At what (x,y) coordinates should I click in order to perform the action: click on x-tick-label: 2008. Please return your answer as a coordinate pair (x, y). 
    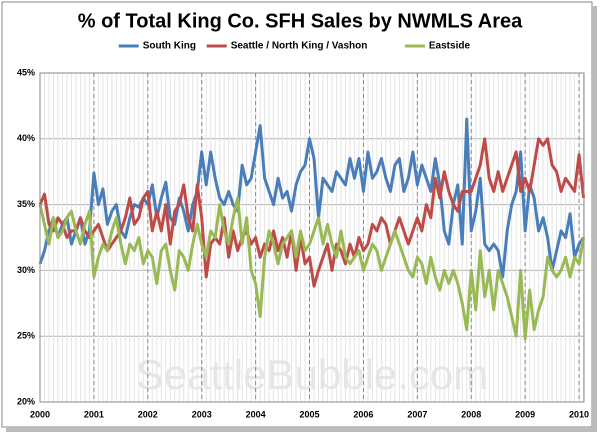
    Looking at the image, I should click on (471, 414).